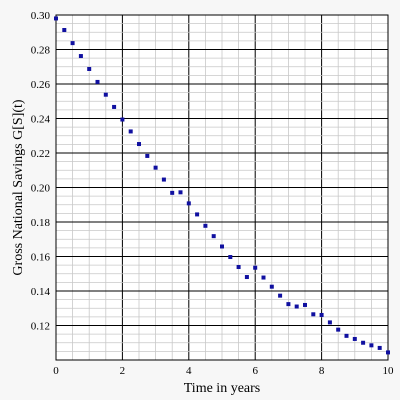 Image resolution: width=400 pixels, height=400 pixels. Describe the element at coordinates (41, 292) in the screenshot. I see `y-tick-label: 0.14` at that location.